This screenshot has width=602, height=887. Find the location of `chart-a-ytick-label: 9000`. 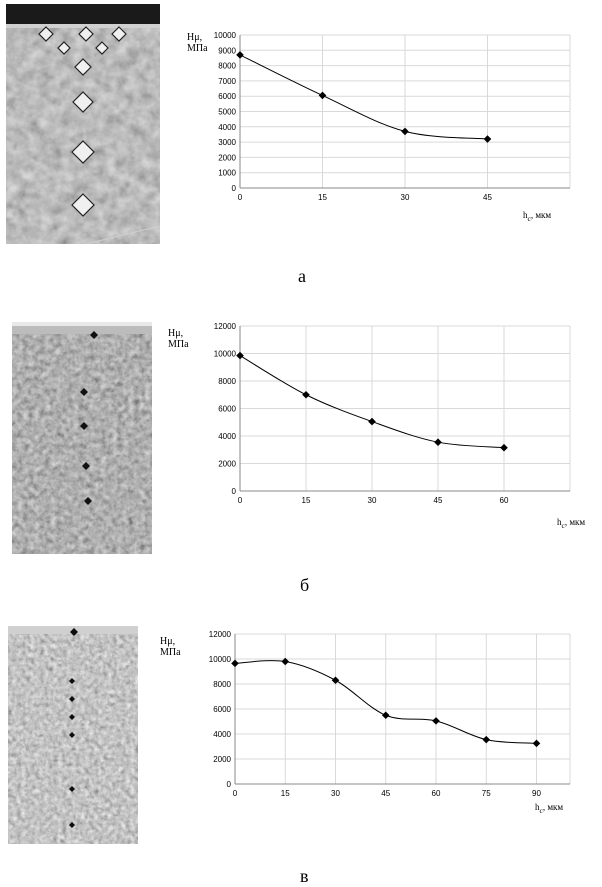

chart-a-ytick-label: 9000 is located at coordinates (227, 50).